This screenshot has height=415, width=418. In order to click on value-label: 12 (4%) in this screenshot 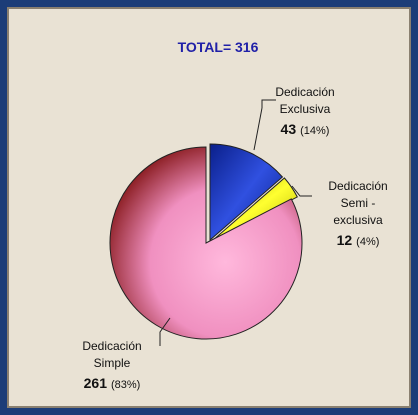, I will do `click(358, 240)`.